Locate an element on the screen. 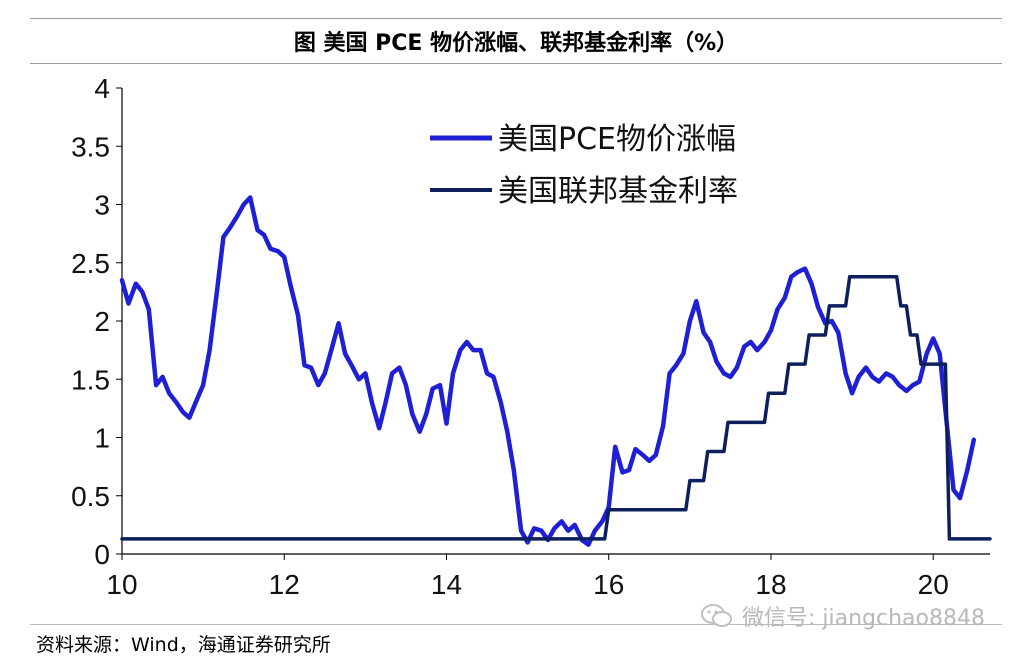 This screenshot has height=667, width=1030. y-tick-label: 2.5 is located at coordinates (90, 263).